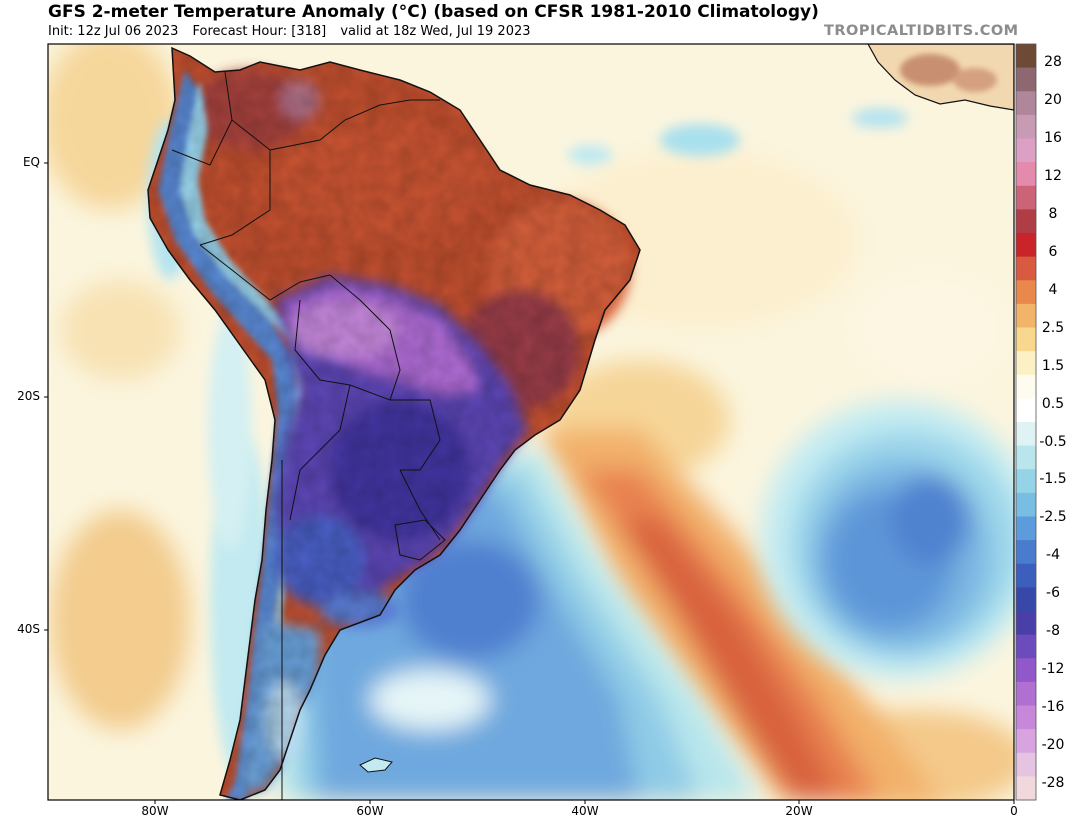 This screenshot has height=825, width=1080. I want to click on colorbar-label: -16, so click(1053, 707).